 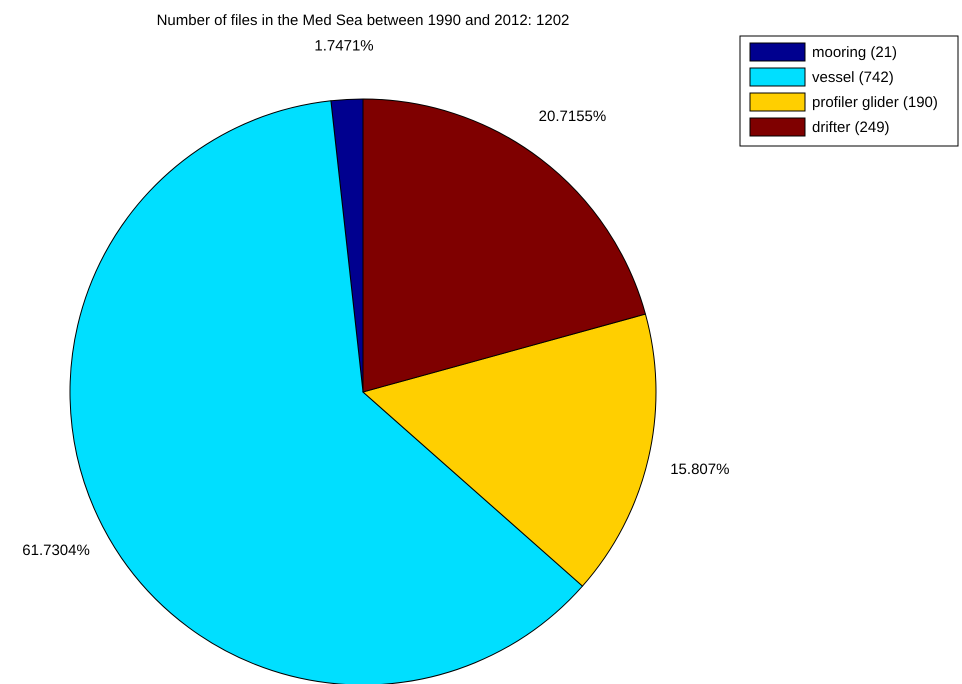 What do you see at coordinates (56, 551) in the screenshot?
I see `data-label: 61.7304%` at bounding box center [56, 551].